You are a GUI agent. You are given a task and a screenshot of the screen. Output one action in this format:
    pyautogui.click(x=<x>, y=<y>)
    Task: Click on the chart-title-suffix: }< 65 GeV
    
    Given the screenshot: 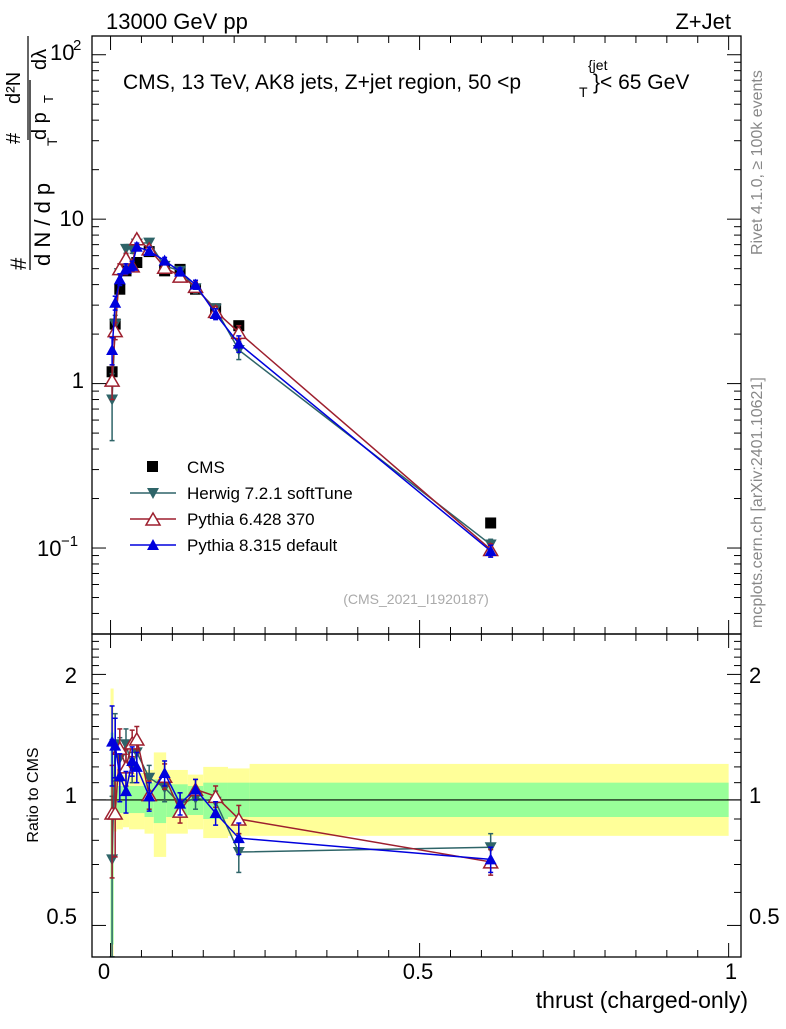 What is the action you would take?
    pyautogui.click(x=641, y=82)
    